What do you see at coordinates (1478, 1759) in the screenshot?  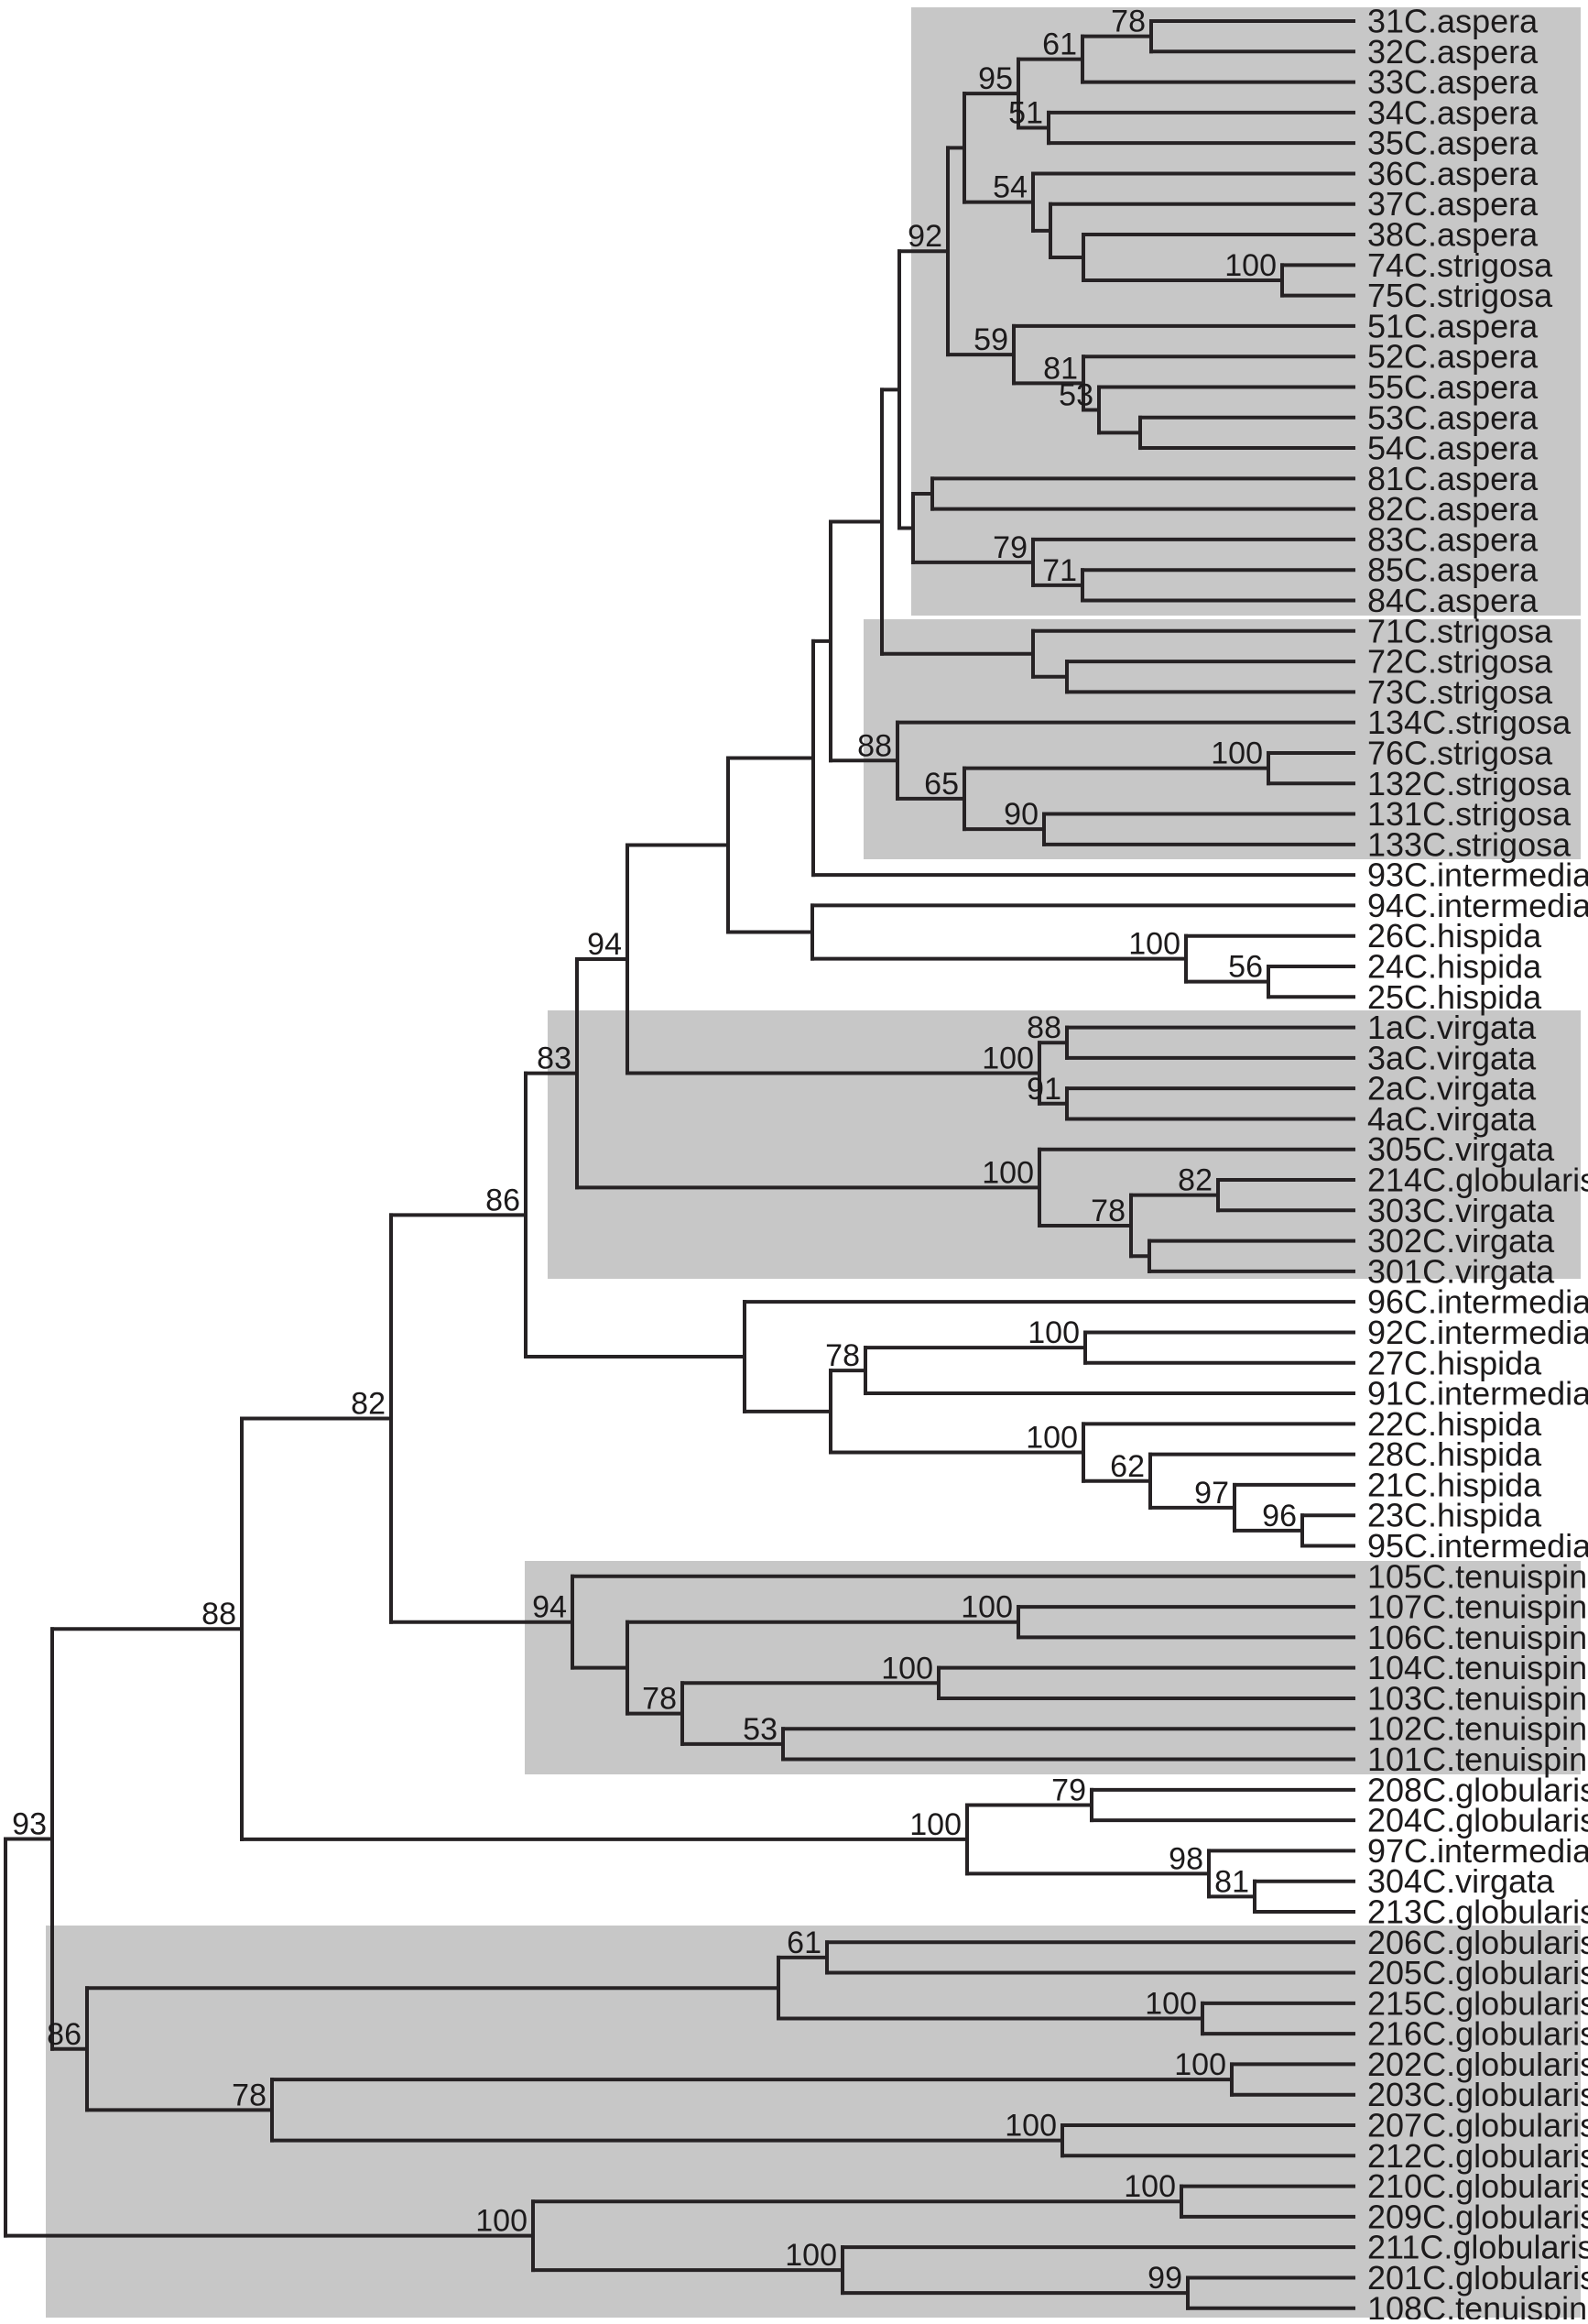 I see `taxon-label: 101C.tenuispina` at bounding box center [1478, 1759].